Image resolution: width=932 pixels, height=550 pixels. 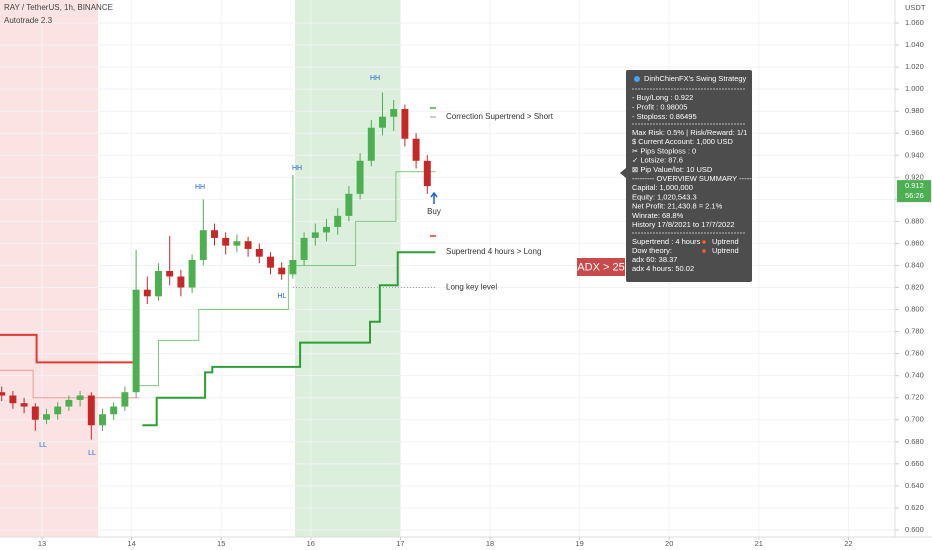 What do you see at coordinates (848, 543) in the screenshot?
I see `x-tick-label: 22` at bounding box center [848, 543].